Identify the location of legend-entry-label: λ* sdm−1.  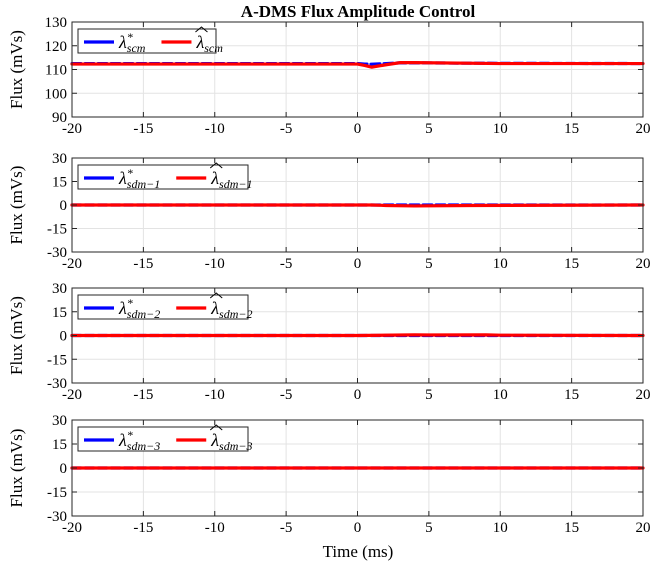
(139, 178).